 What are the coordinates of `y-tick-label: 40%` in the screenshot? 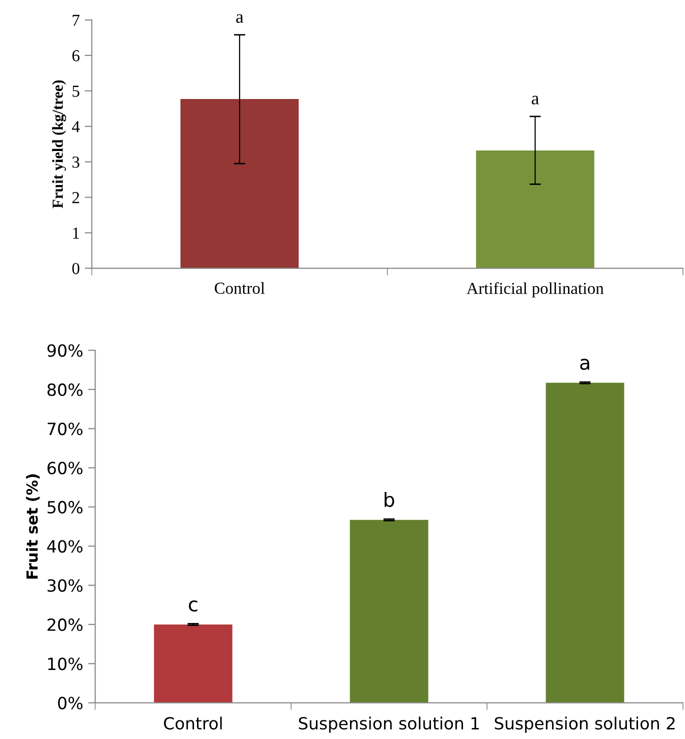 It's located at (64, 546).